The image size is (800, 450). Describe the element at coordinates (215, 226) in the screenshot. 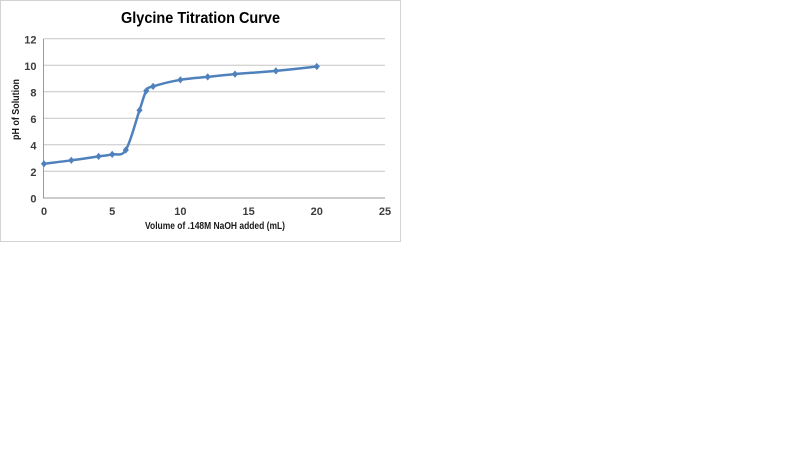

I see `svg-text:Volume of .148M NaOH added (mL: Volume of .148M NaOH added (mL)` at that location.